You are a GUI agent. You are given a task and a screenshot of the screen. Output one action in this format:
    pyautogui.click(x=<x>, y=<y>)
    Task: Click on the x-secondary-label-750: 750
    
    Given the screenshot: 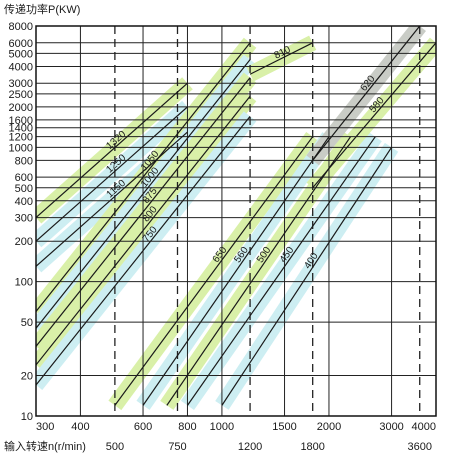 What is the action you would take?
    pyautogui.click(x=177, y=447)
    